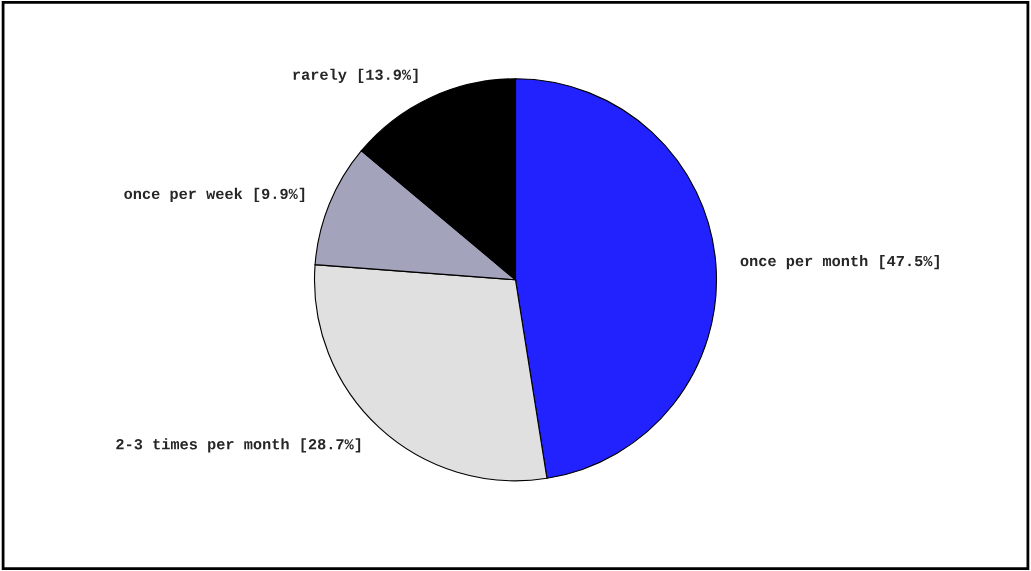 The width and height of the screenshot is (1031, 571). What do you see at coordinates (839, 262) in the screenshot?
I see `slice-label: once per month [47.5%]` at bounding box center [839, 262].